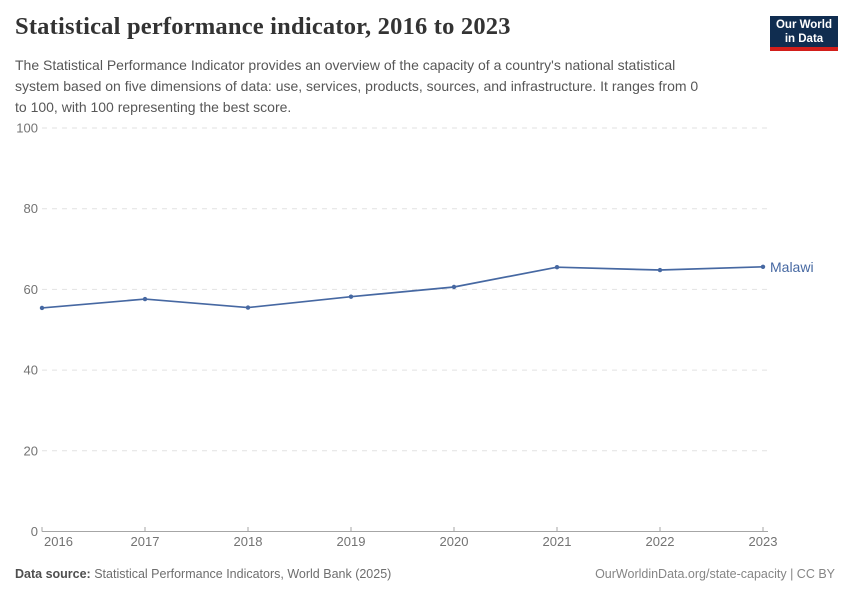 The width and height of the screenshot is (850, 600). Describe the element at coordinates (402, 287) in the screenshot. I see `series-line-malawi` at that location.